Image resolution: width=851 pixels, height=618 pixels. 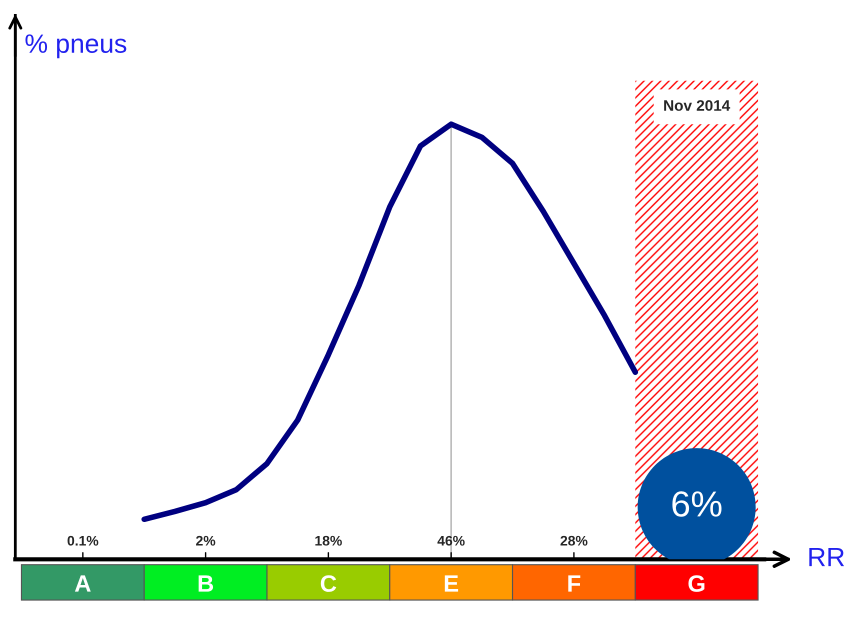 I want to click on x-tick-label: B, so click(x=206, y=583).